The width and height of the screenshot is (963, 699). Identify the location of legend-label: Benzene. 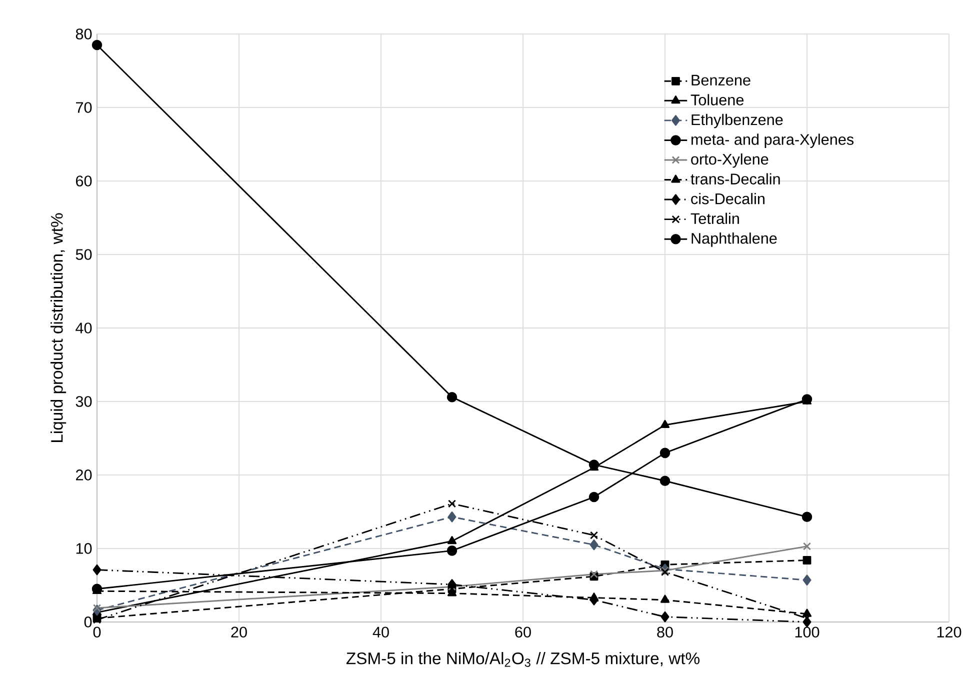
(721, 80).